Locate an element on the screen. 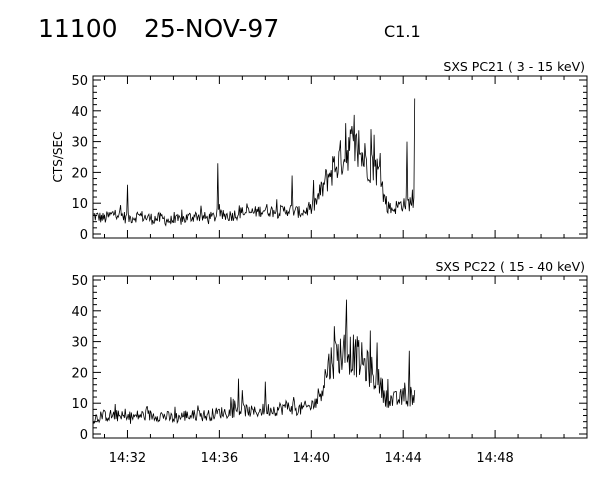  panel-title: SXS PC22 ( 15 - 40 keV) is located at coordinates (510, 266).